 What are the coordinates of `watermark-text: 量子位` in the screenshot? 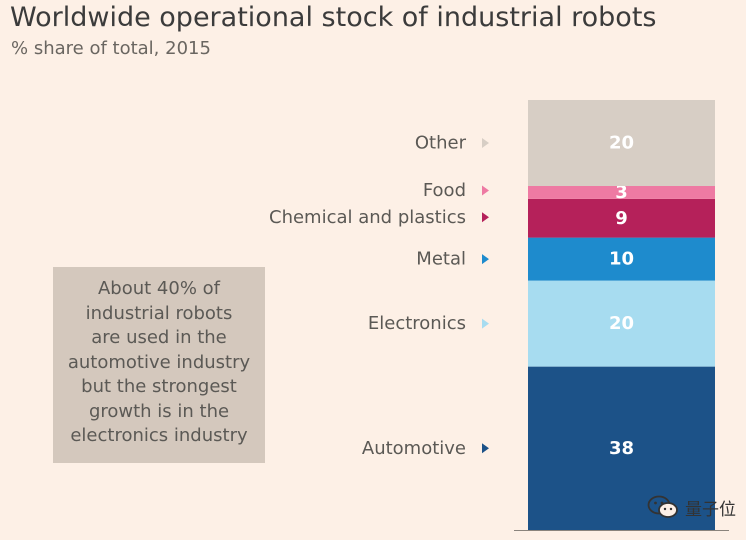 It's located at (710, 509).